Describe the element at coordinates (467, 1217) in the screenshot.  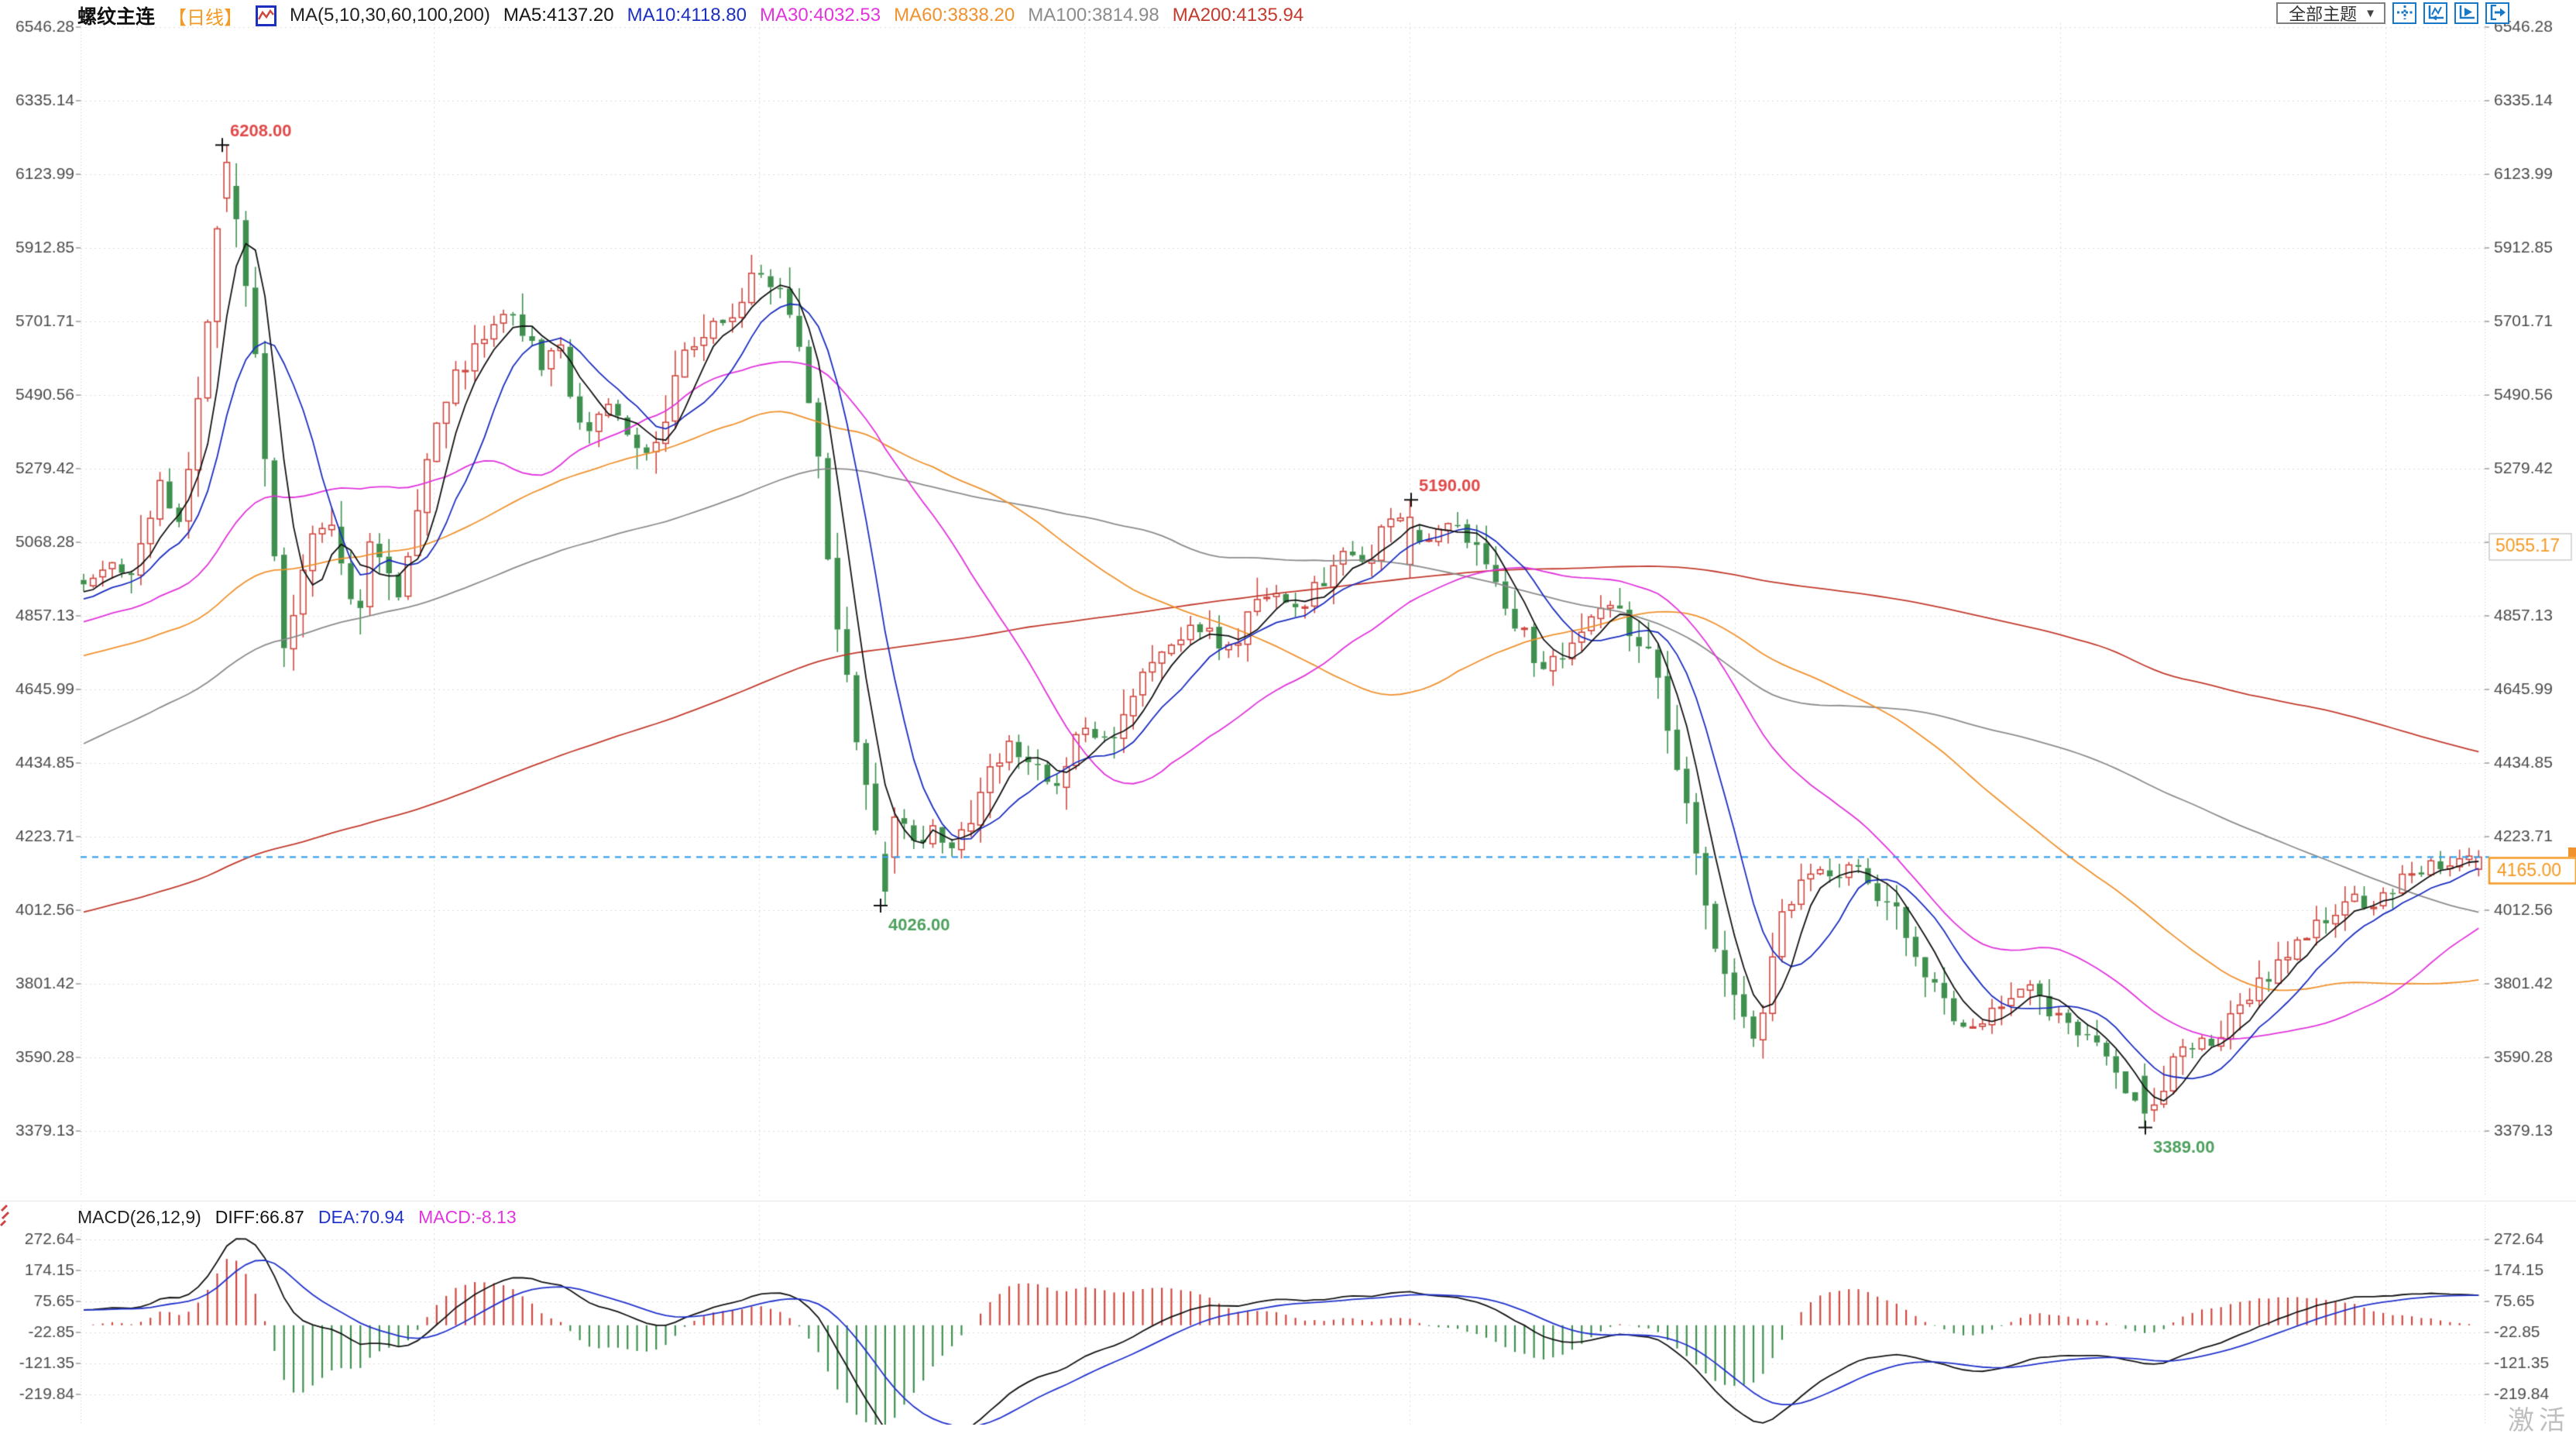
I see `macd-value: MACD:-8.13` at that location.